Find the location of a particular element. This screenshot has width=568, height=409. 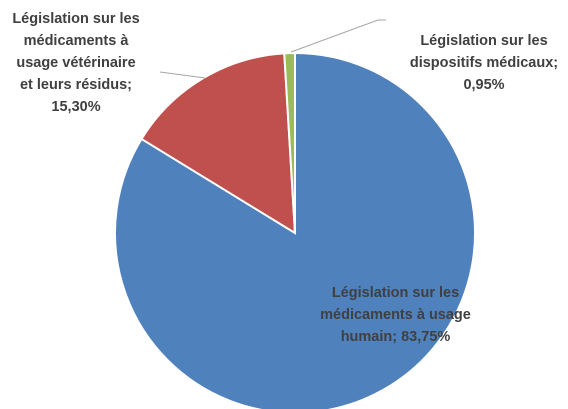

value-label: 83,75% is located at coordinates (426, 337).